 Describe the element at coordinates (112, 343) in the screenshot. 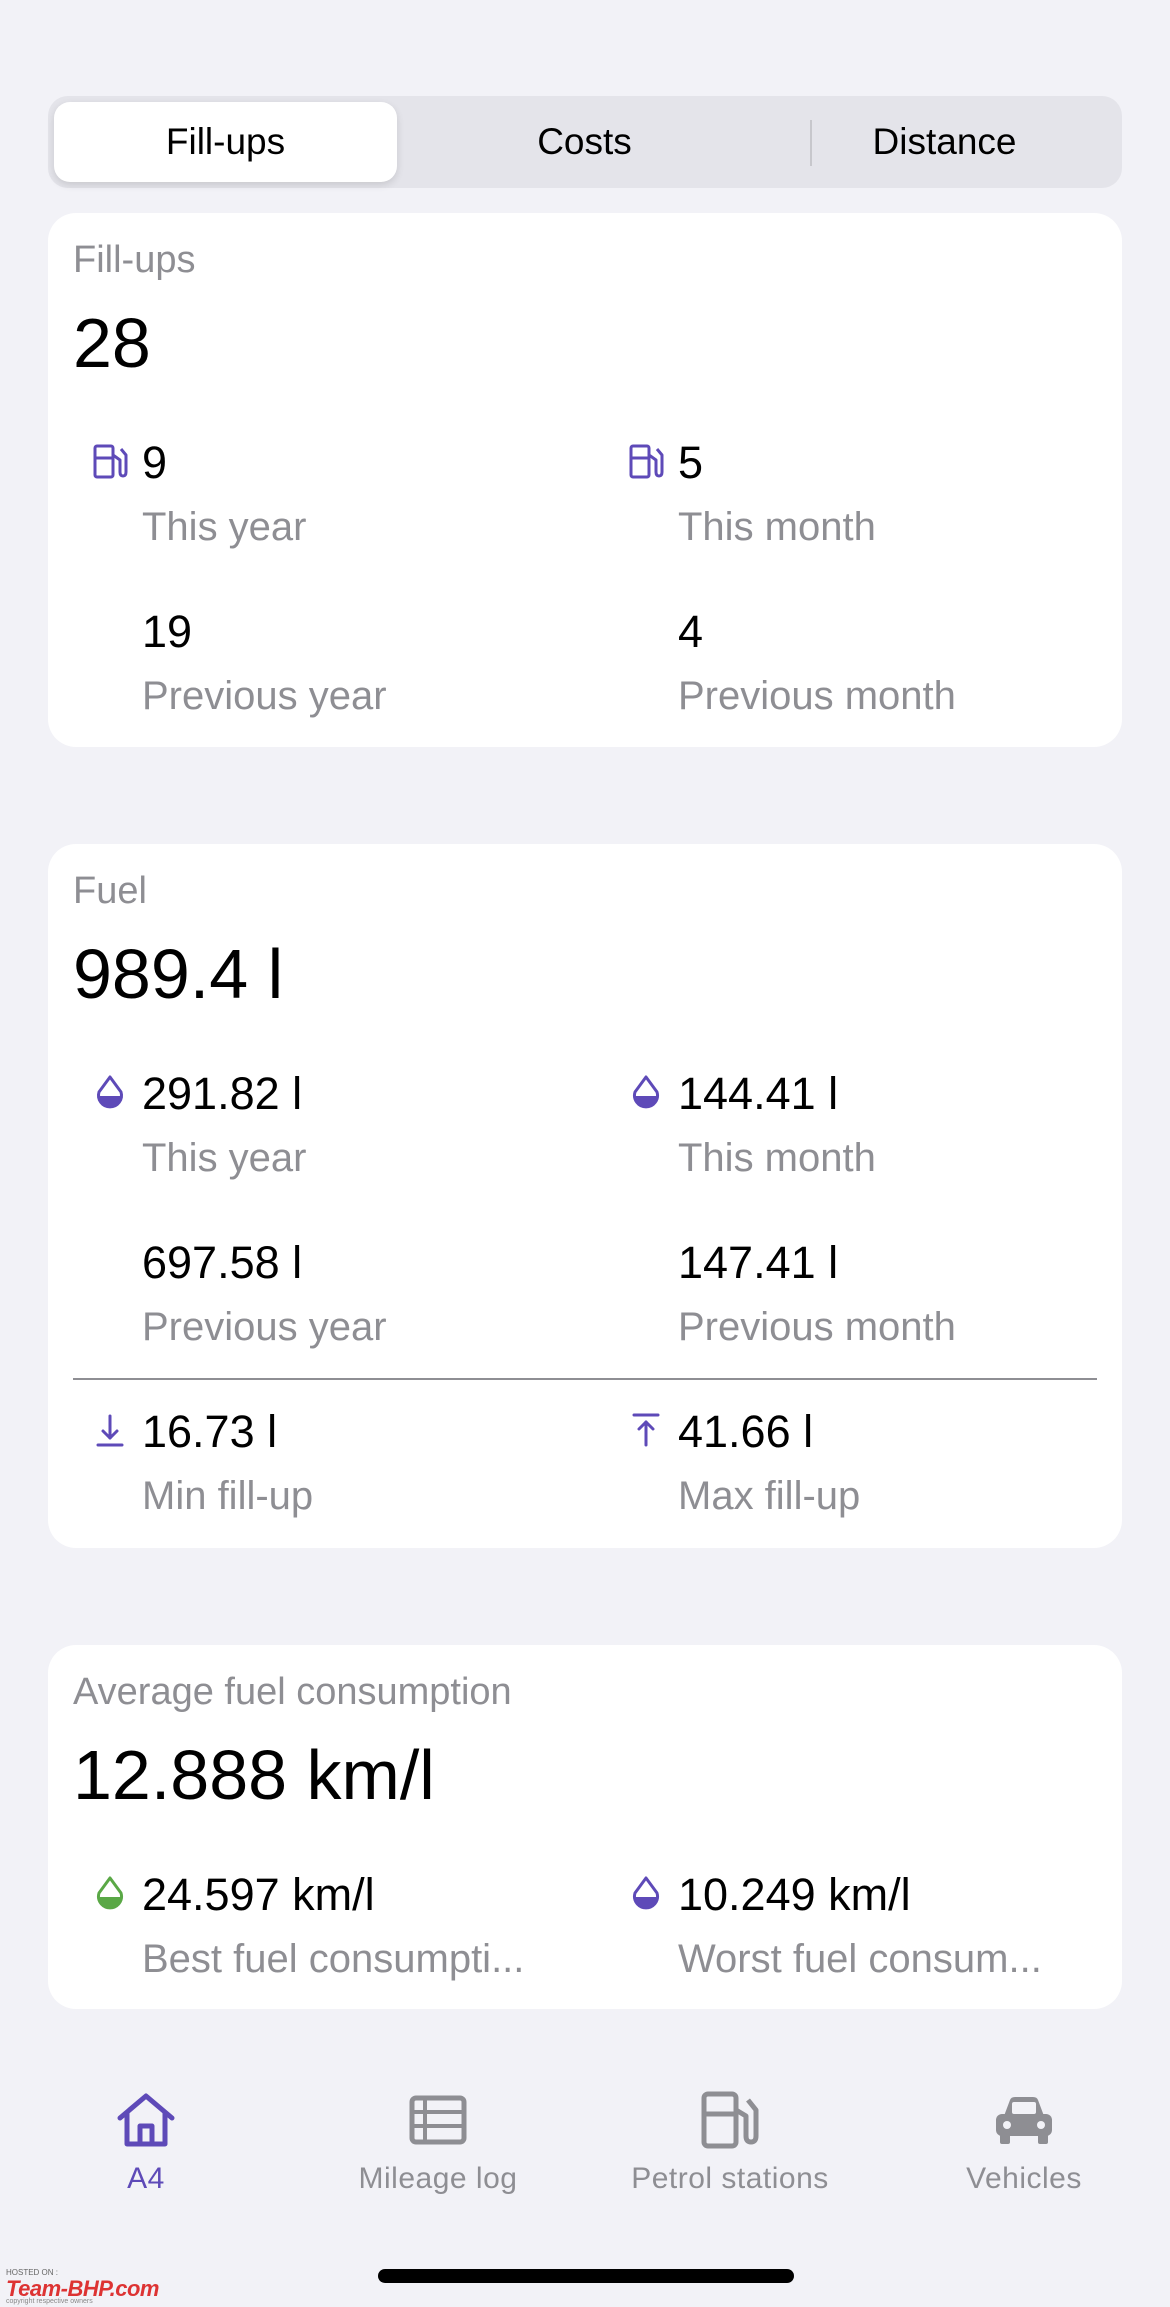

I see `card-total: 28` at that location.